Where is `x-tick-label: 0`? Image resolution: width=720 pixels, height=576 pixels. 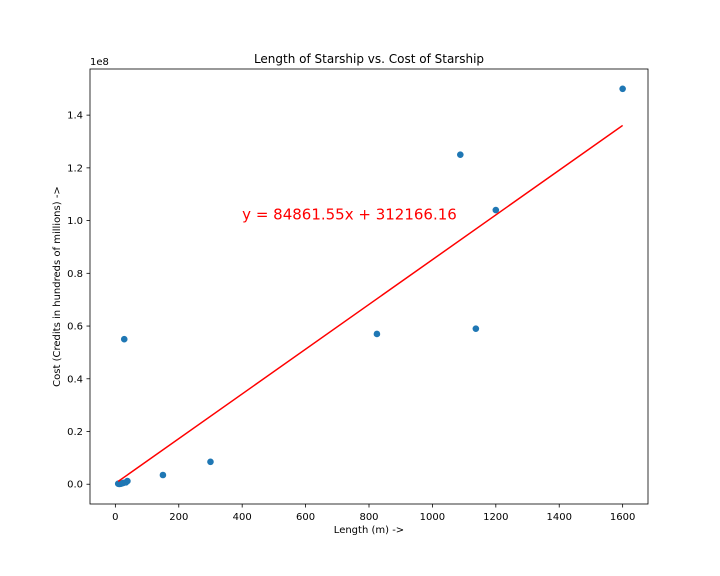 x-tick-label: 0 is located at coordinates (115, 517).